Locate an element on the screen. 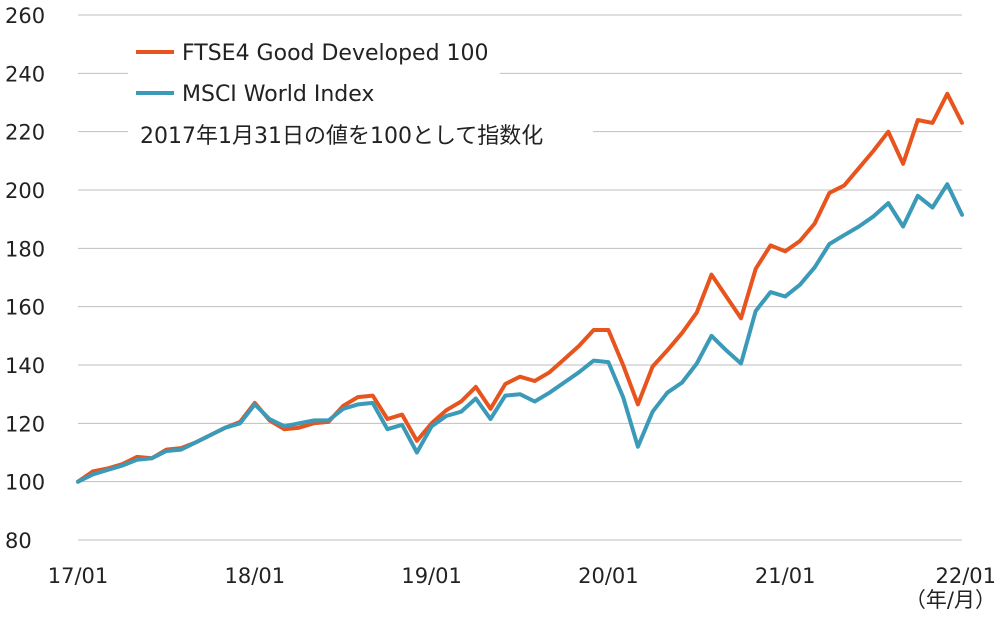  y-tick-label: 100 is located at coordinates (25, 483).